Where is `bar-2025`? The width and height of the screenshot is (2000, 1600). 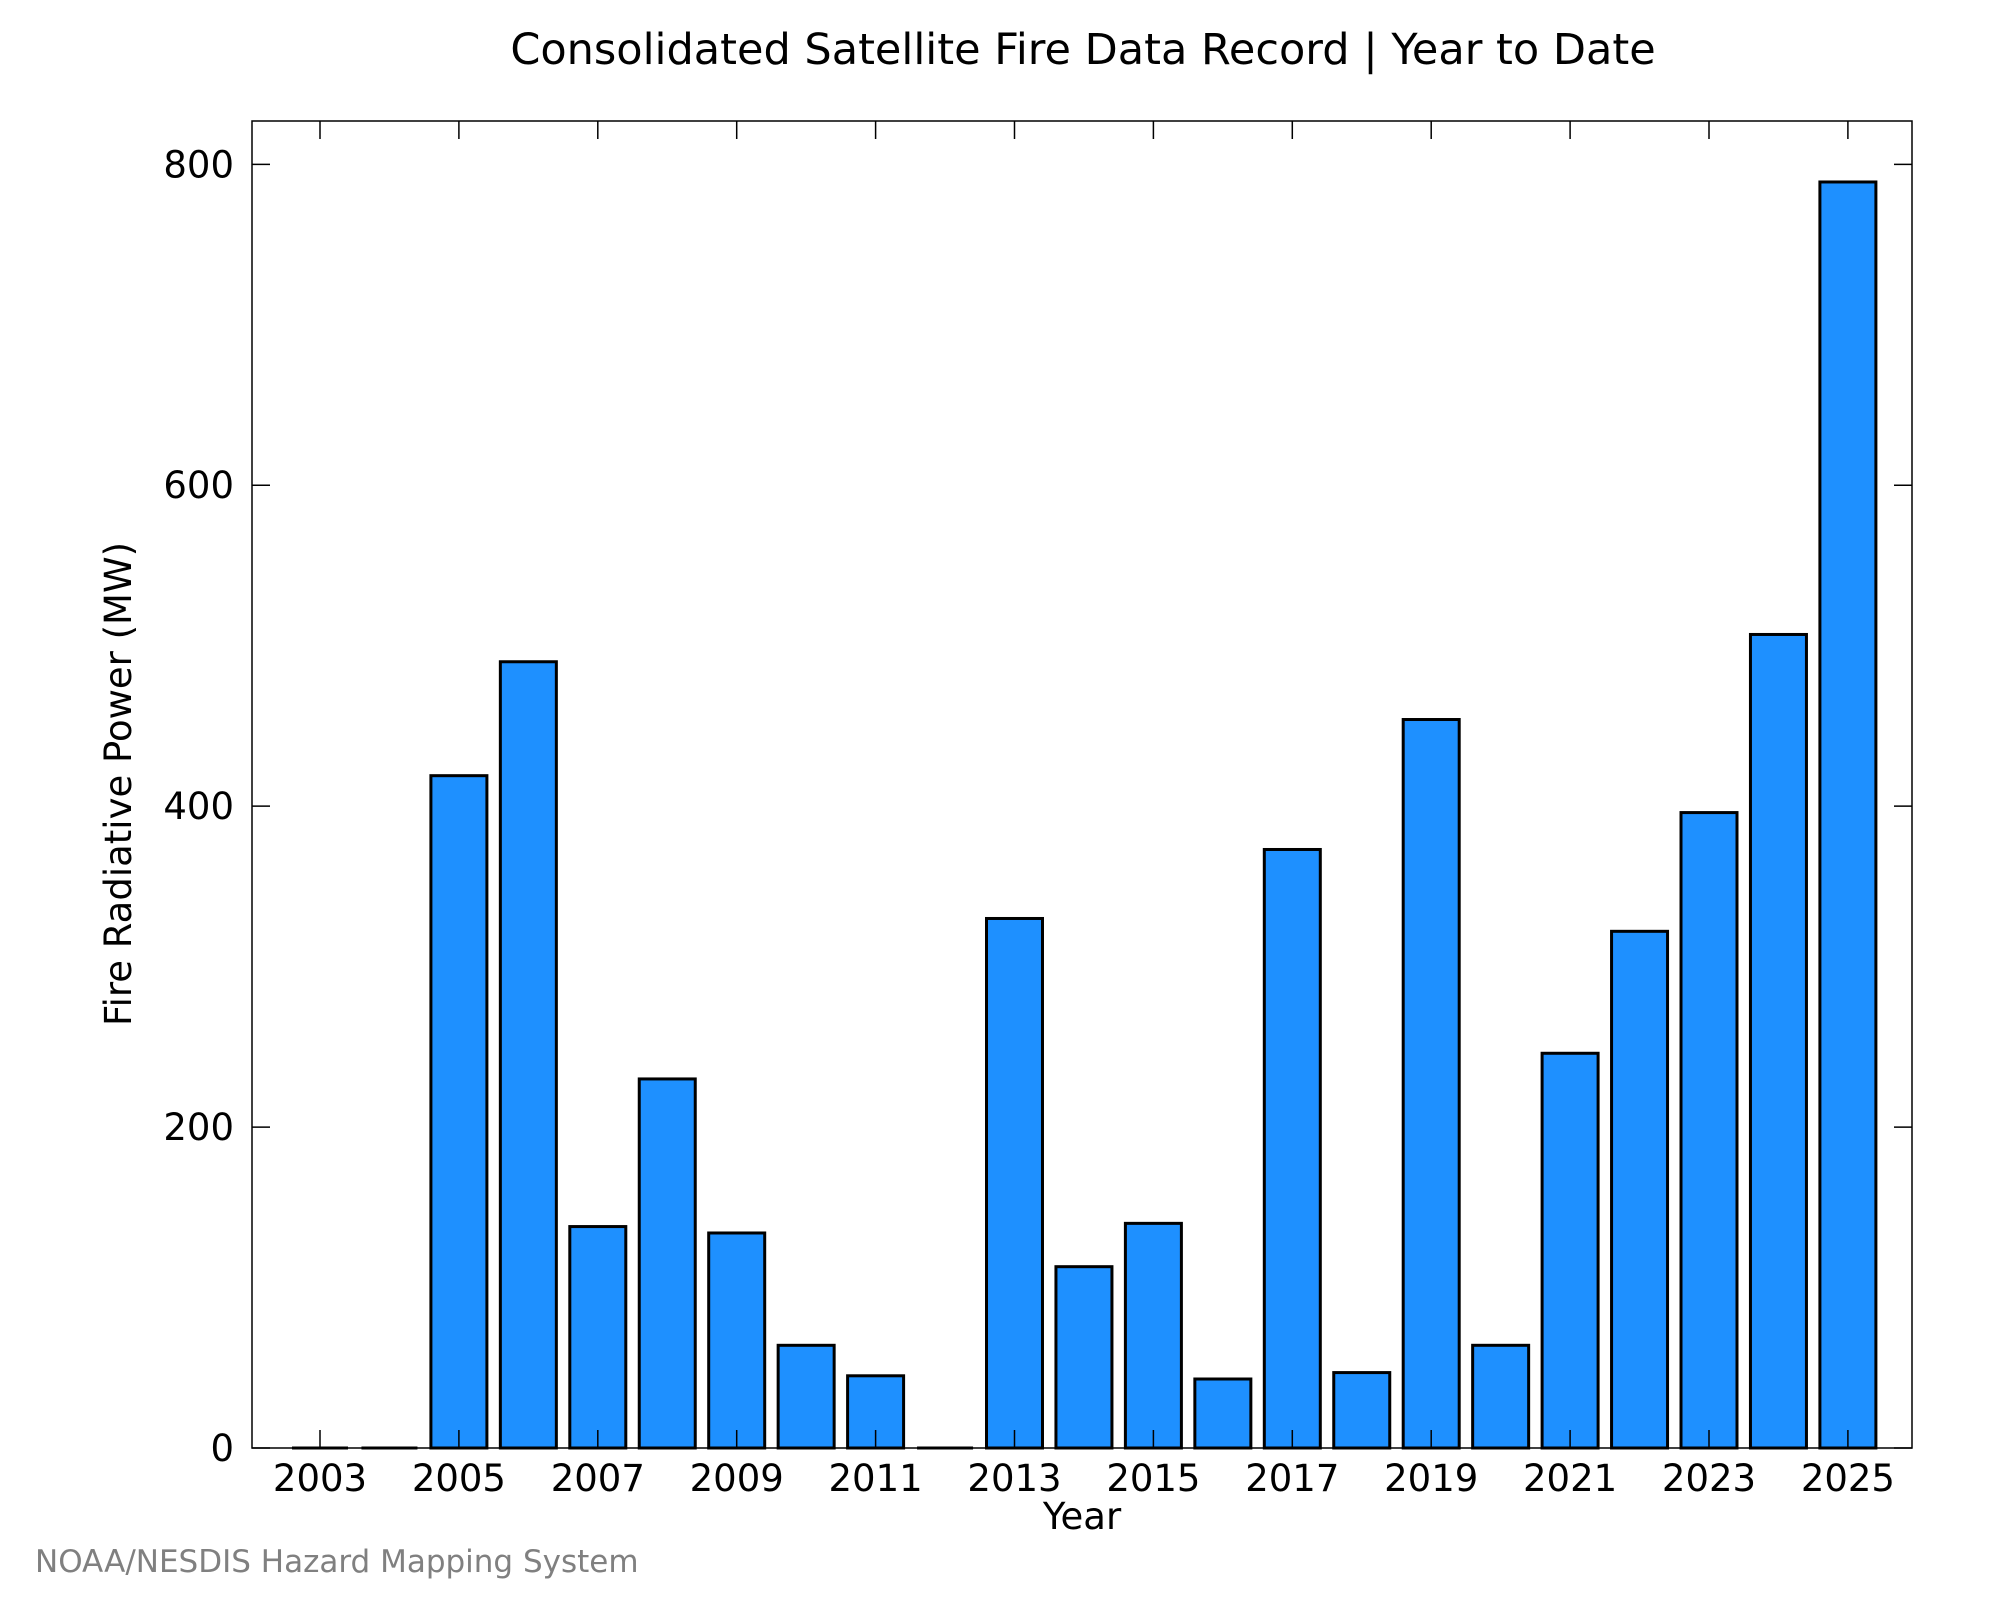 bar-2025 is located at coordinates (1848, 815).